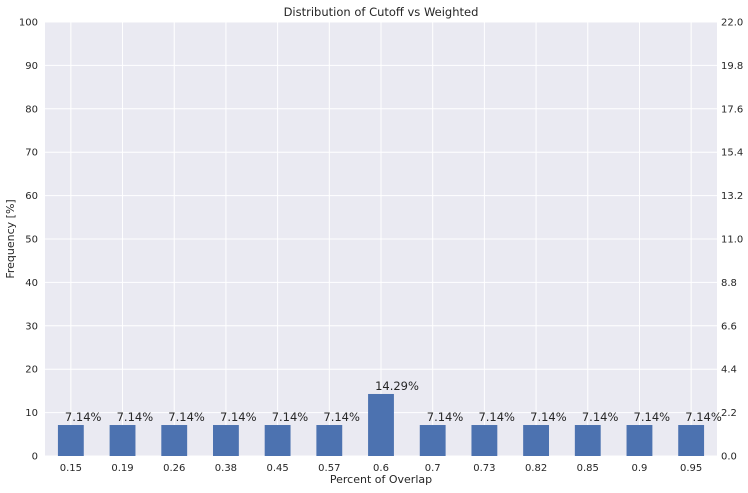  Describe the element at coordinates (31, 283) in the screenshot. I see `y-tick-label: 40` at that location.